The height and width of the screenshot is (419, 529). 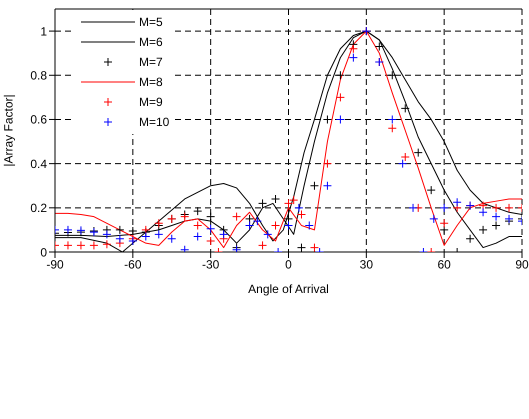 I want to click on x-tick-label: 60, so click(x=444, y=265).